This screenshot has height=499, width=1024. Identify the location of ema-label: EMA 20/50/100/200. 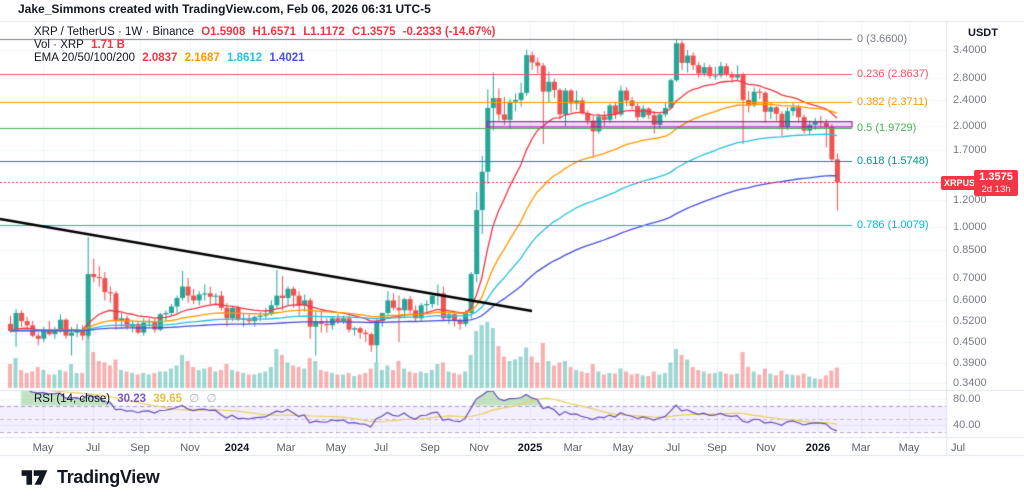
(85, 58).